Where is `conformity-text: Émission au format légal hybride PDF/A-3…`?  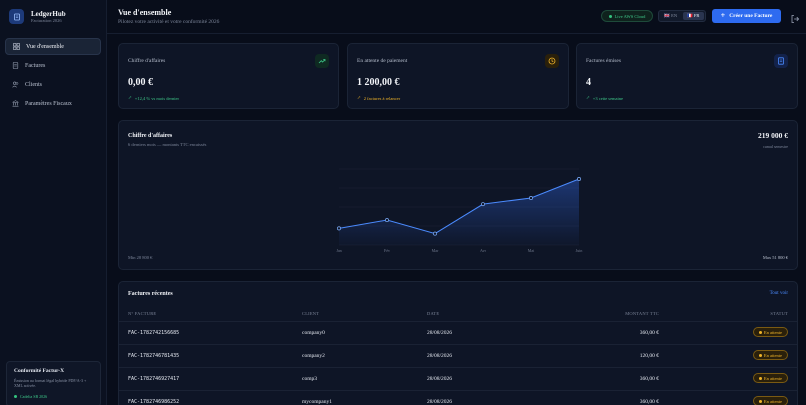
conformity-text: Émission au format légal hybride PDF/A-3… is located at coordinates (50, 383).